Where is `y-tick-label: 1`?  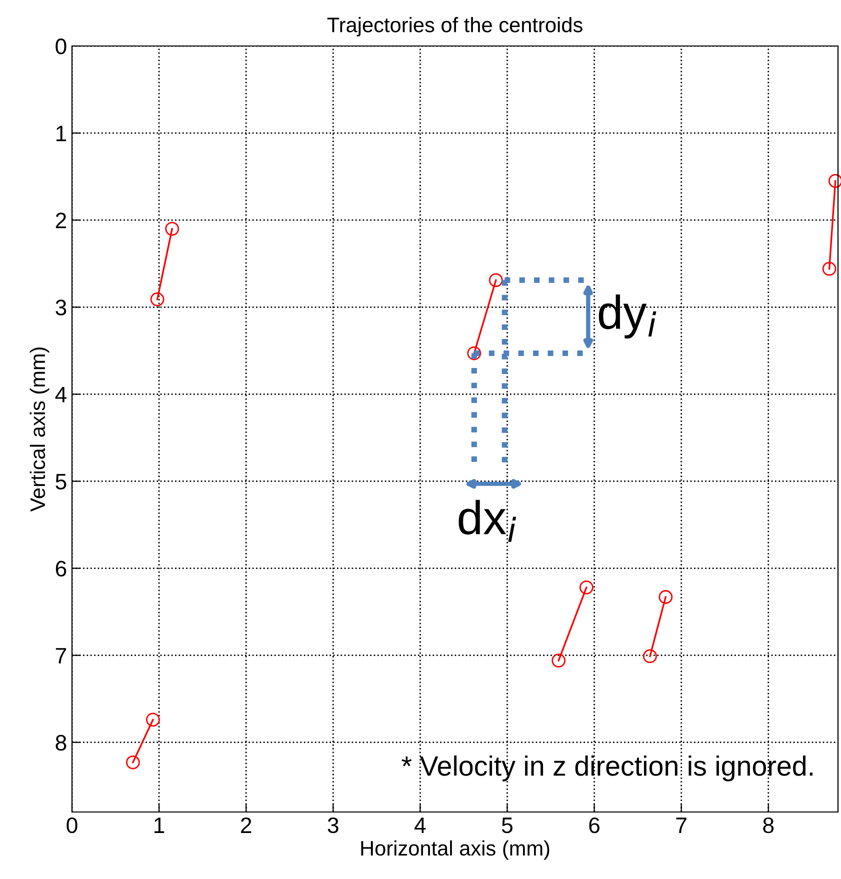 y-tick-label: 1 is located at coordinates (61, 134).